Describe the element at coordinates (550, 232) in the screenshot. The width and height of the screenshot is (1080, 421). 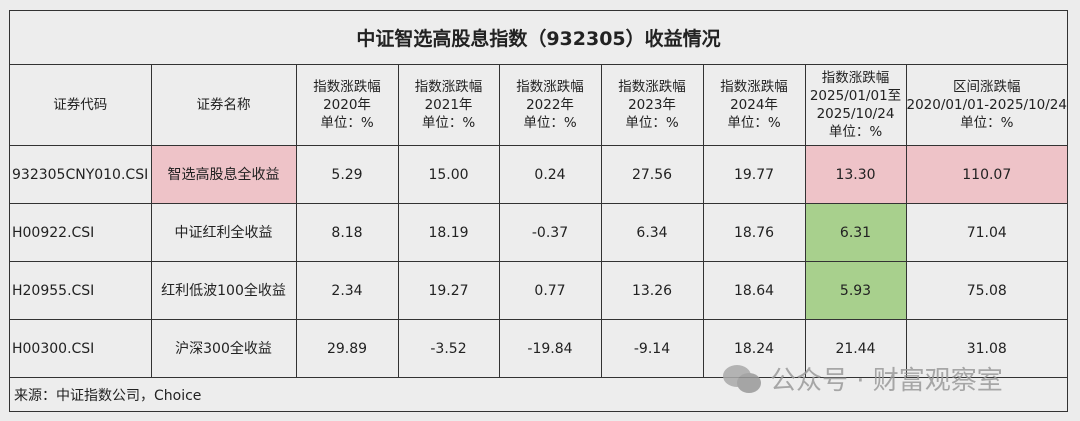
I see `cell-value: -0.37` at that location.